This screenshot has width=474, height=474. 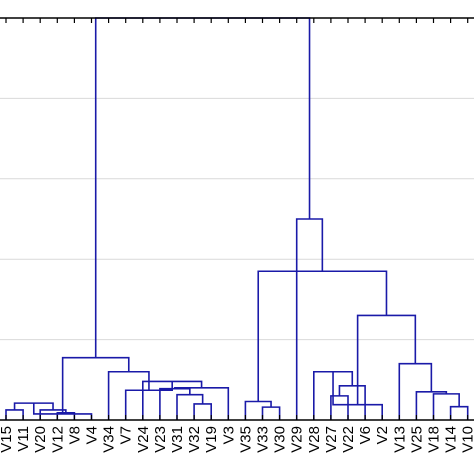 What do you see at coordinates (399, 439) in the screenshot?
I see `leaf-label: V13` at bounding box center [399, 439].